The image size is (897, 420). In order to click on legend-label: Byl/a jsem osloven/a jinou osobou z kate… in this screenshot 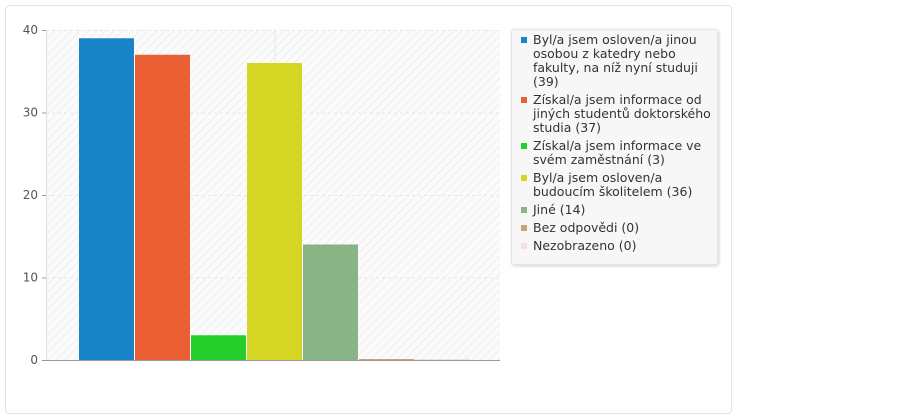, I will do `click(615, 60)`.